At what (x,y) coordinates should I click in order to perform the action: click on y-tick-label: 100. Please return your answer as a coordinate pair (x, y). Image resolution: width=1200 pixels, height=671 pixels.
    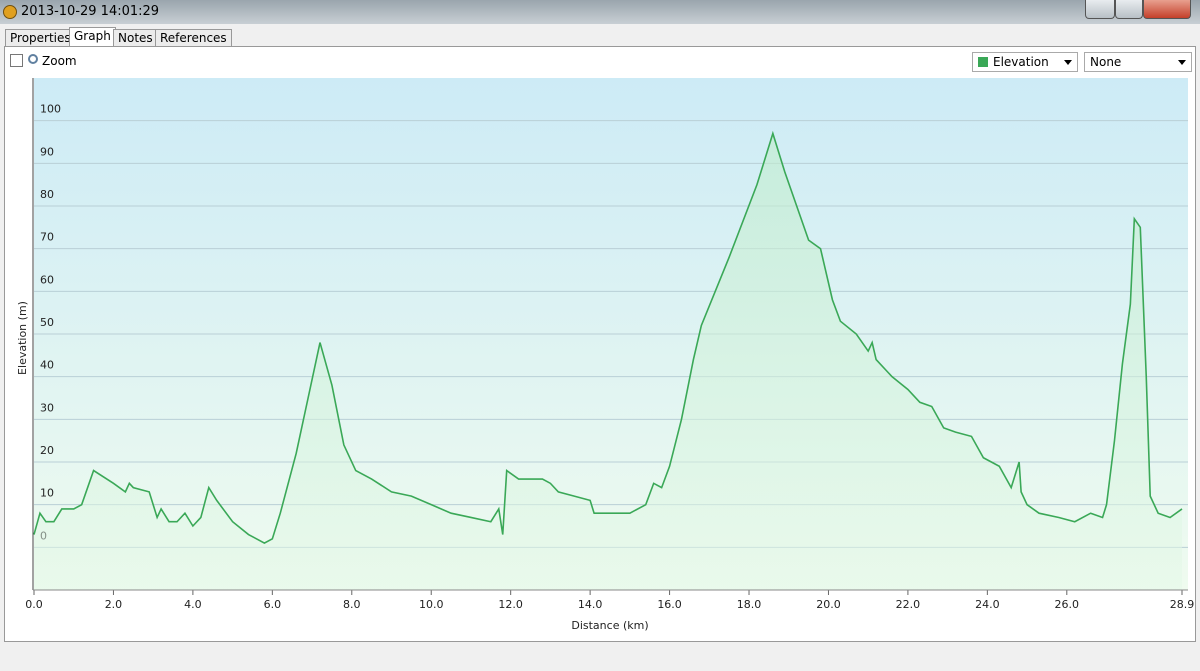
    Looking at the image, I should click on (50, 109).